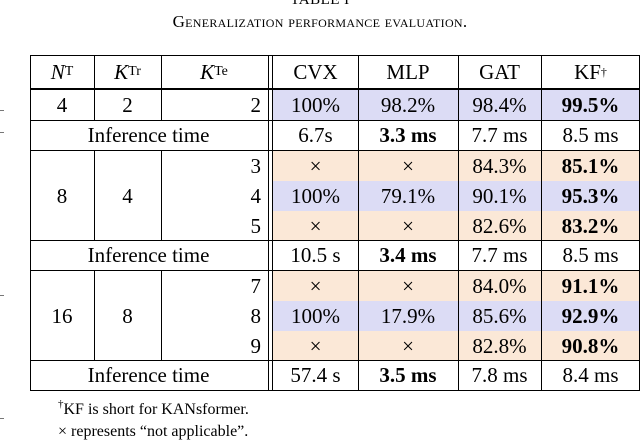 This screenshot has height=443, width=640. What do you see at coordinates (320, 4) in the screenshot?
I see `table-caption-label: TABLE I` at bounding box center [320, 4].